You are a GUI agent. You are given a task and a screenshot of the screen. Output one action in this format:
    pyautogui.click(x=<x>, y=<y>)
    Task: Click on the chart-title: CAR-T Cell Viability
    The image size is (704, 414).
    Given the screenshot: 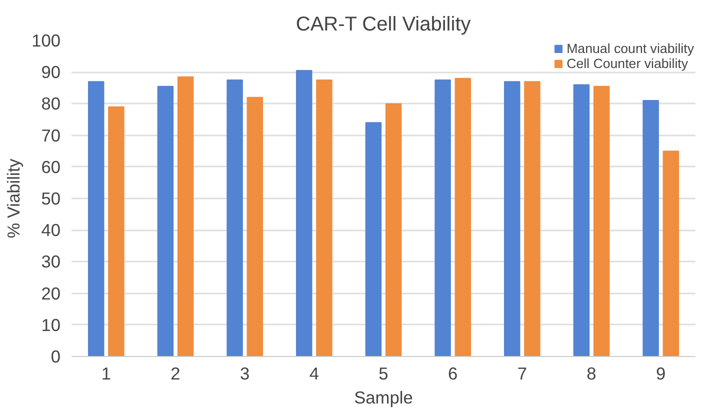 What is the action you would take?
    pyautogui.click(x=383, y=25)
    